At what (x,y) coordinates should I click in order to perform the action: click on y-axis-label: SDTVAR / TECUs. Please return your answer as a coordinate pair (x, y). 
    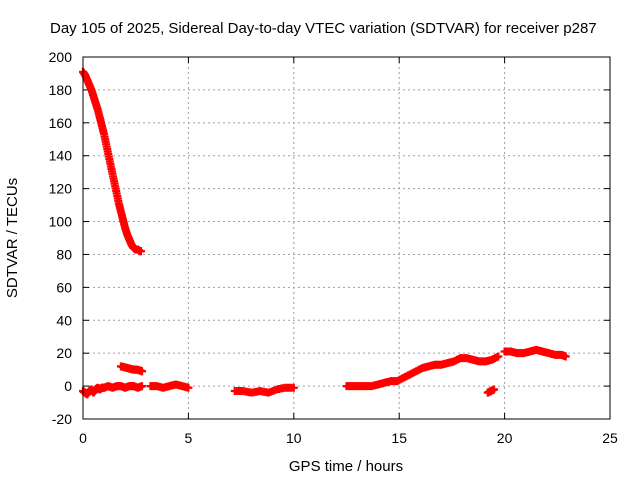
    Looking at the image, I should click on (12, 238).